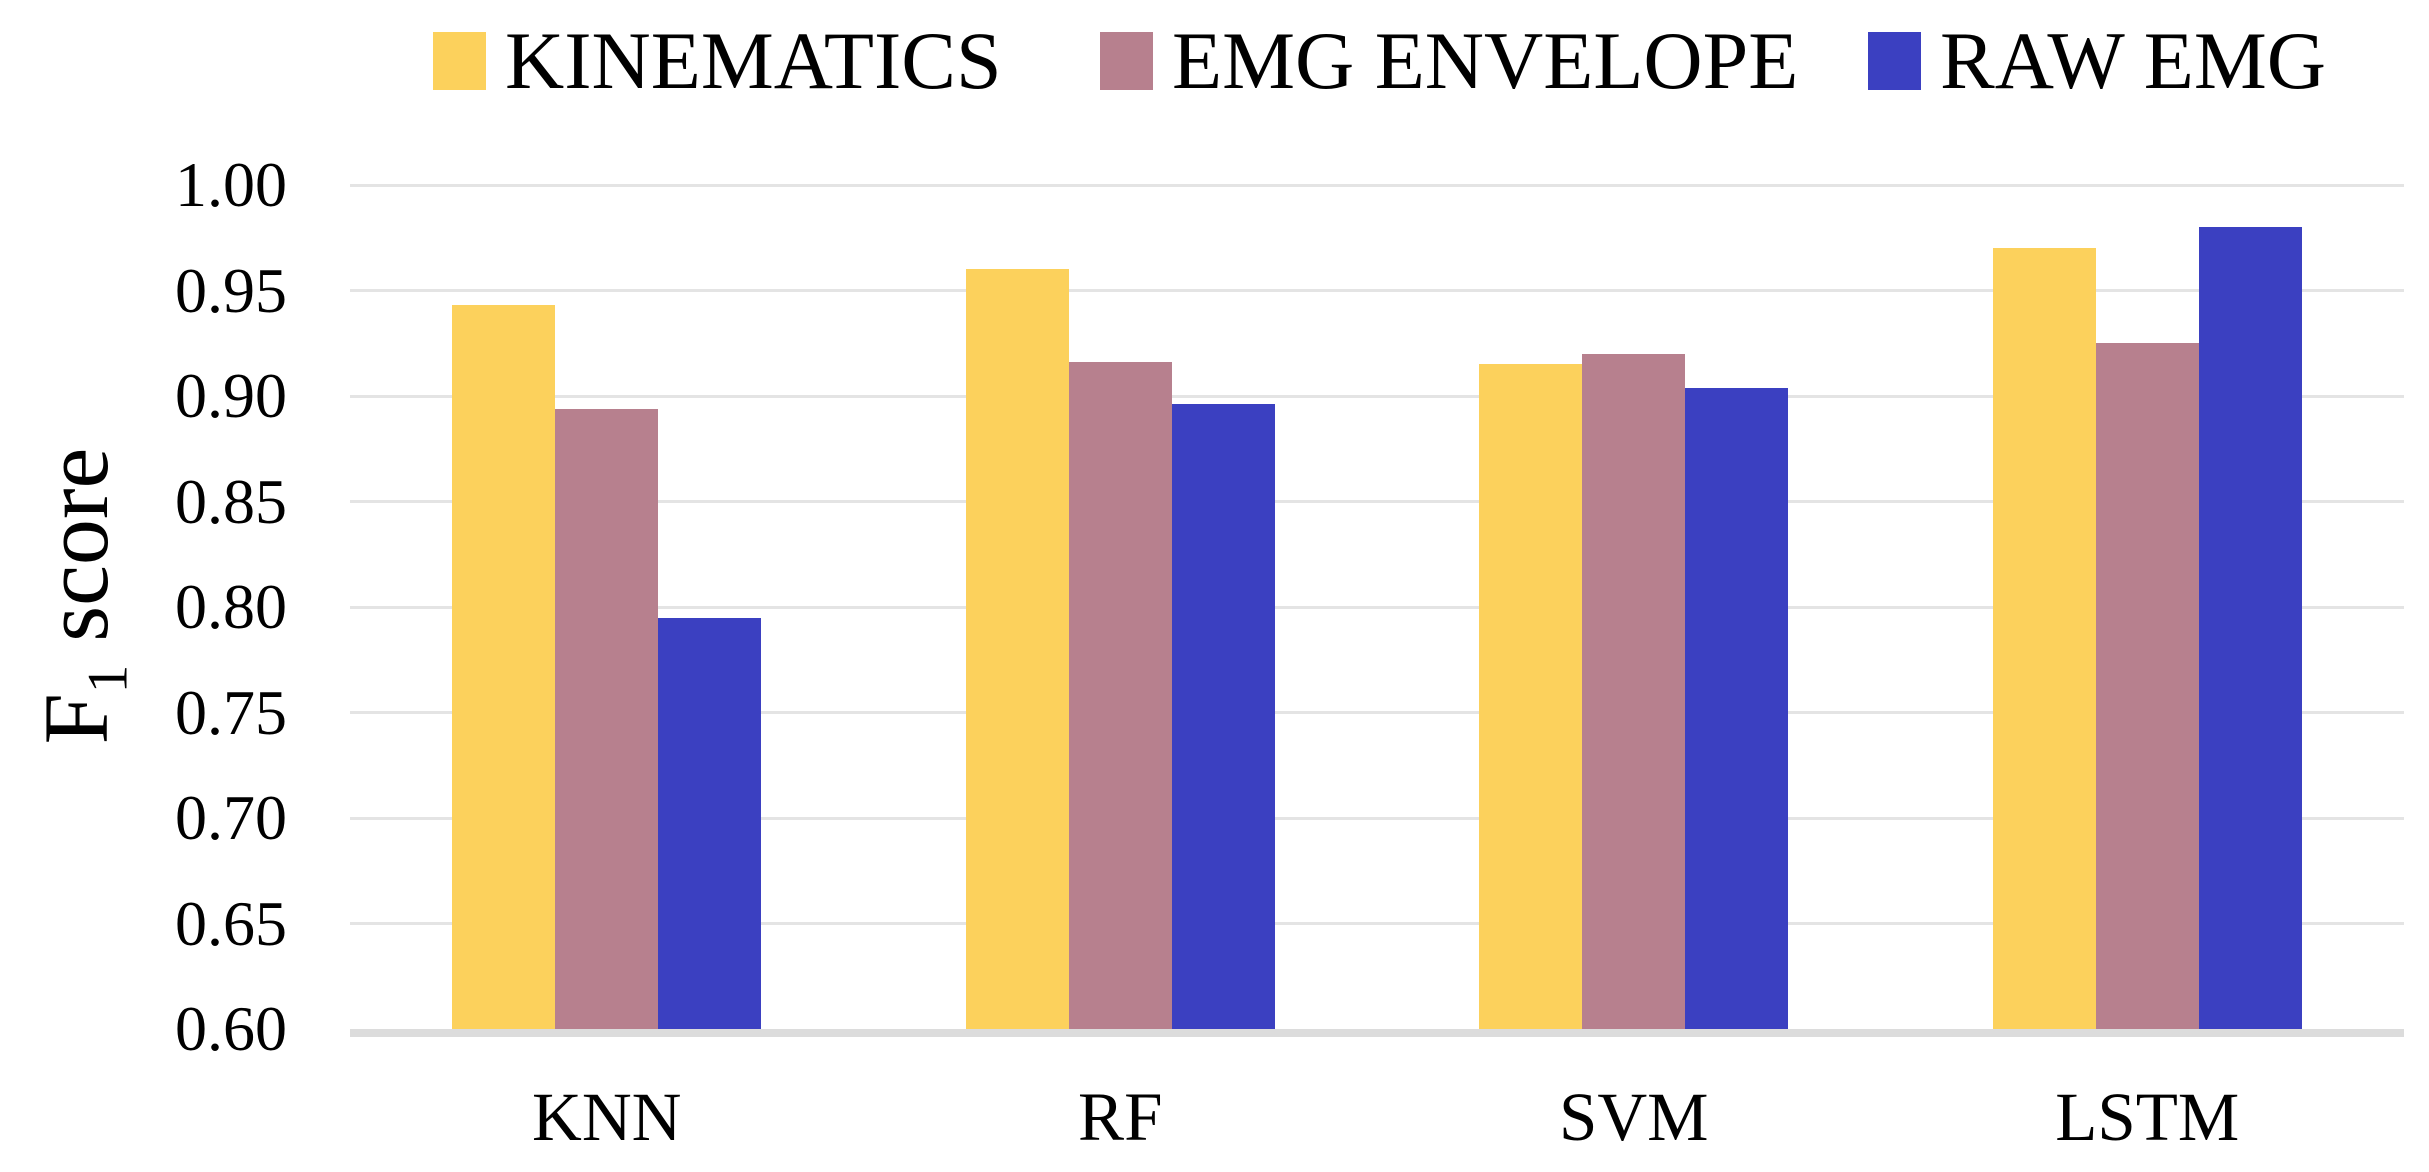 The height and width of the screenshot is (1172, 2429). What do you see at coordinates (1120, 1117) in the screenshot?
I see `x-tick-label-rf: RF` at bounding box center [1120, 1117].